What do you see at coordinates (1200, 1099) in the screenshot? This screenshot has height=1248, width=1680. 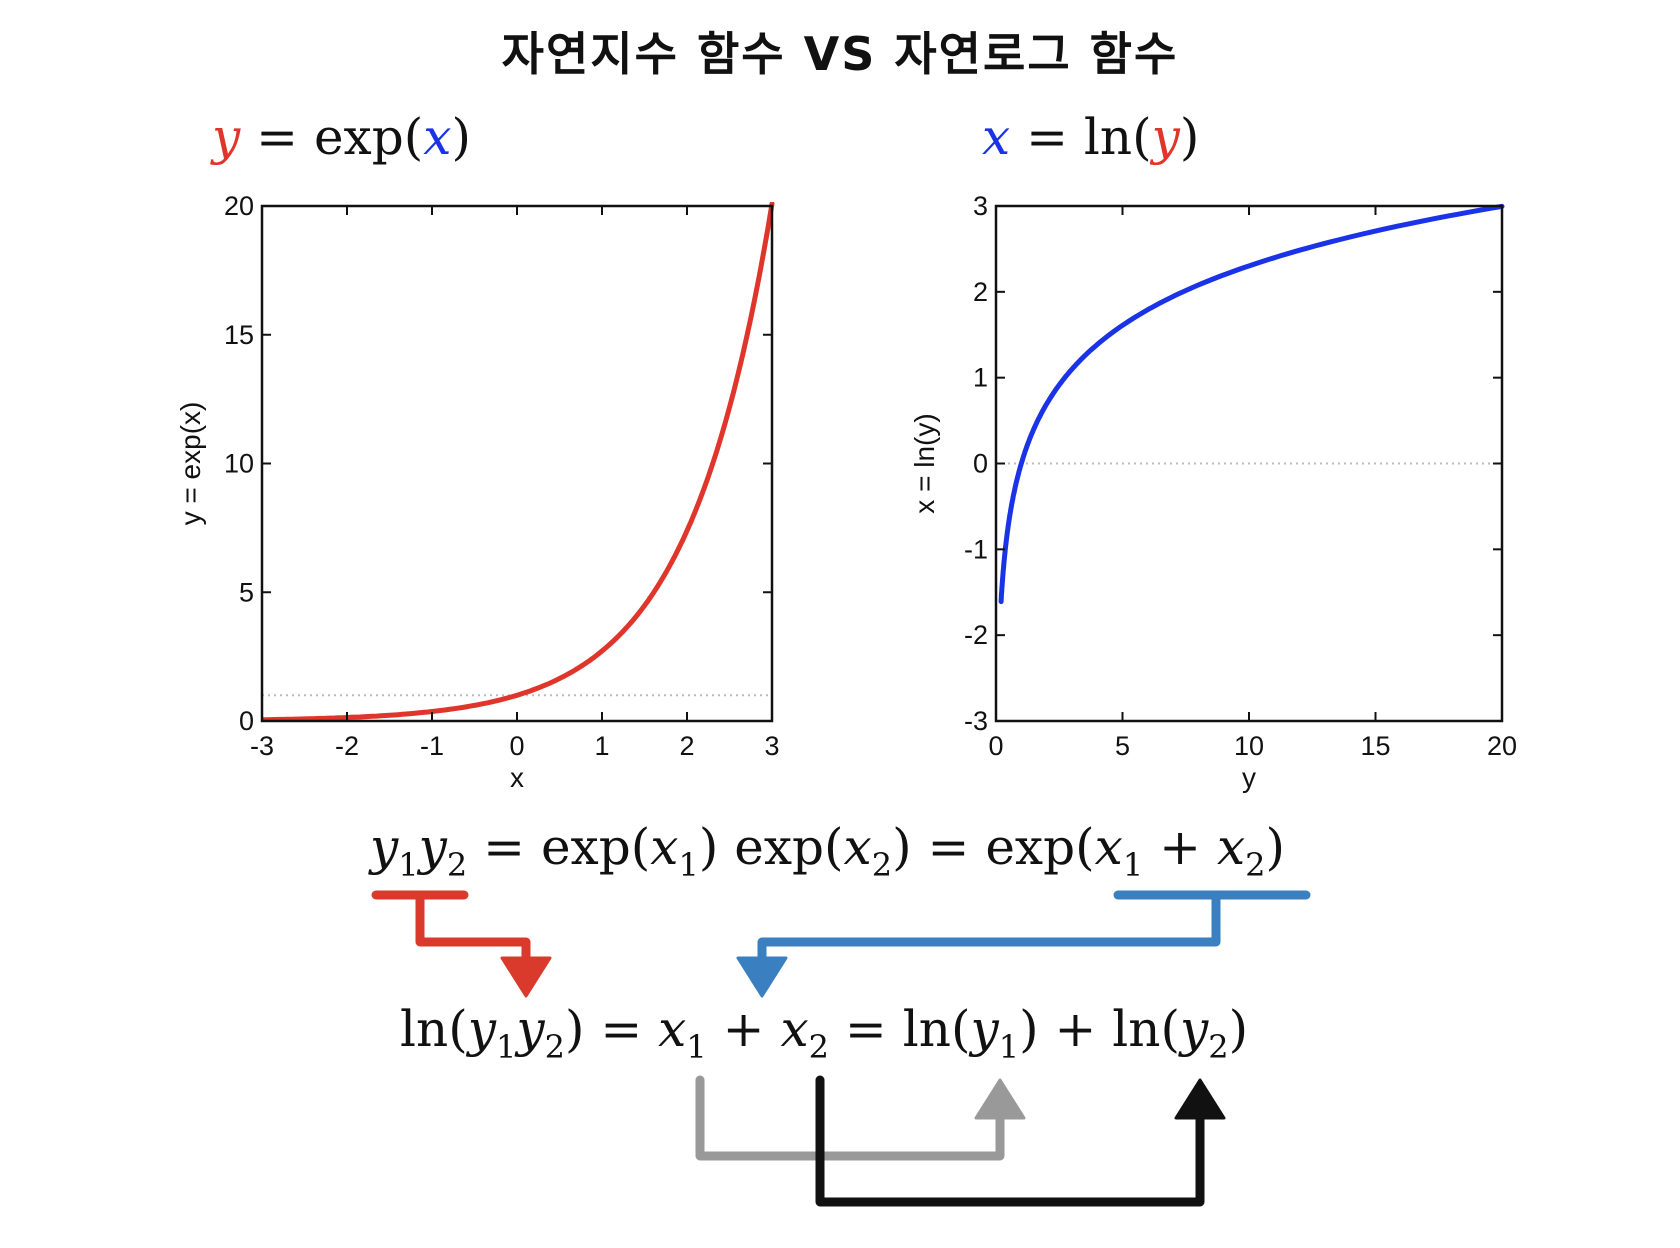 I see `black-arrow-head` at bounding box center [1200, 1099].